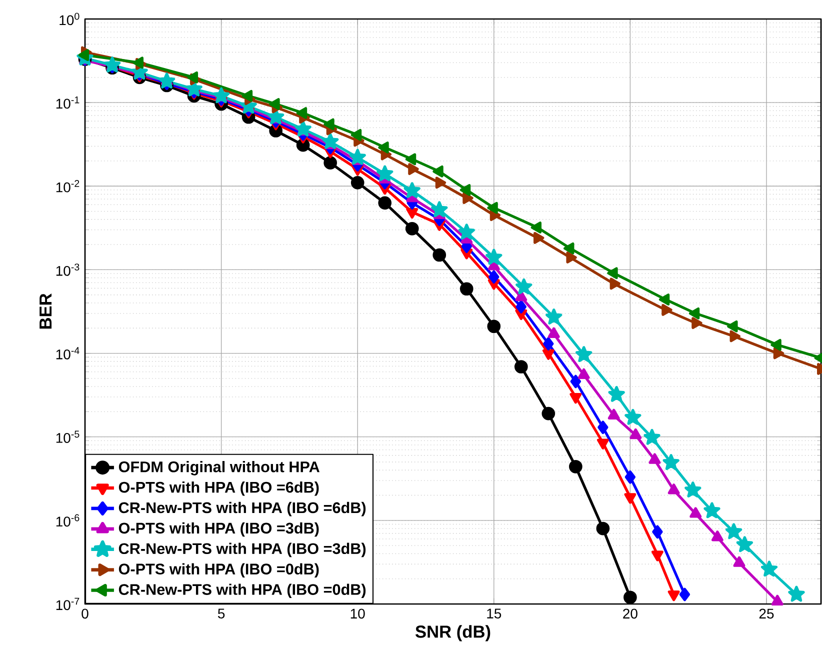 The height and width of the screenshot is (659, 822). I want to click on legend-label: CR-New-PTS with HPA (IBO =0dB), so click(242, 591).